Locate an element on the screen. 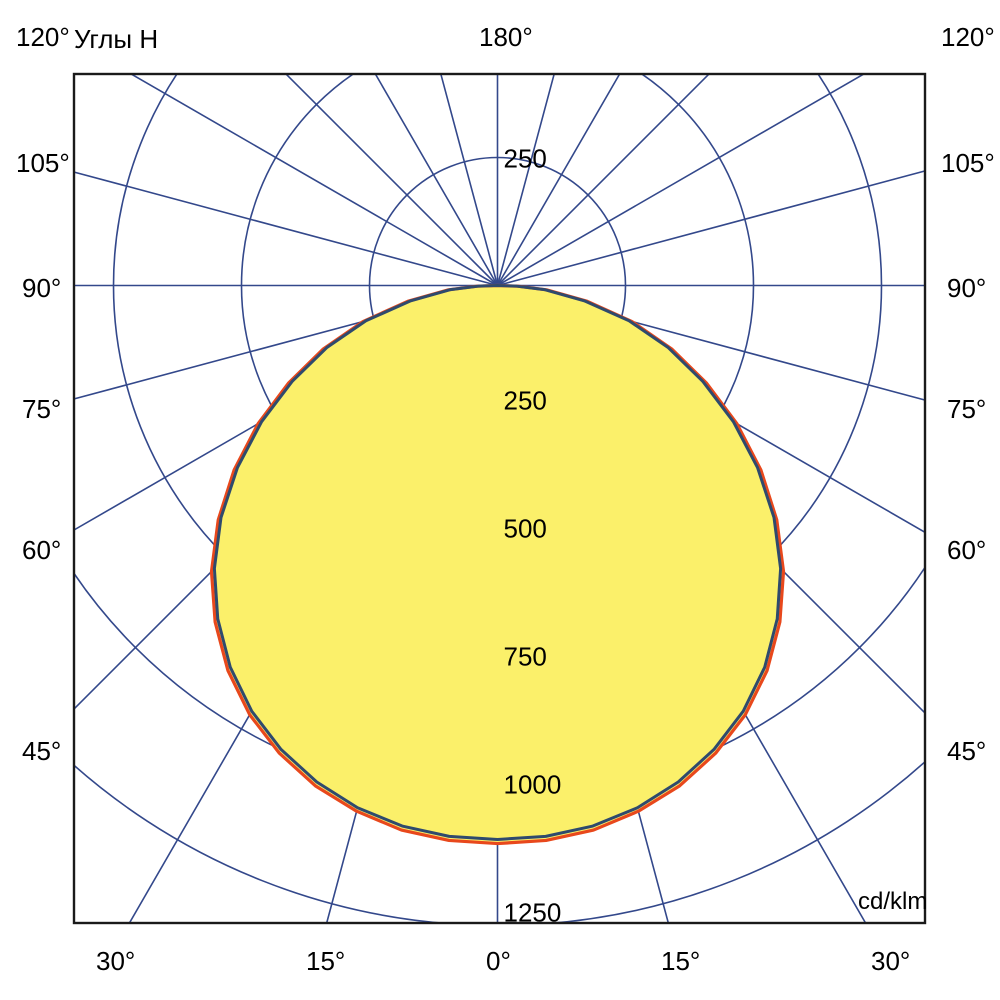 The width and height of the screenshot is (1000, 1000). axis-label-right-120: 120° is located at coordinates (968, 37).